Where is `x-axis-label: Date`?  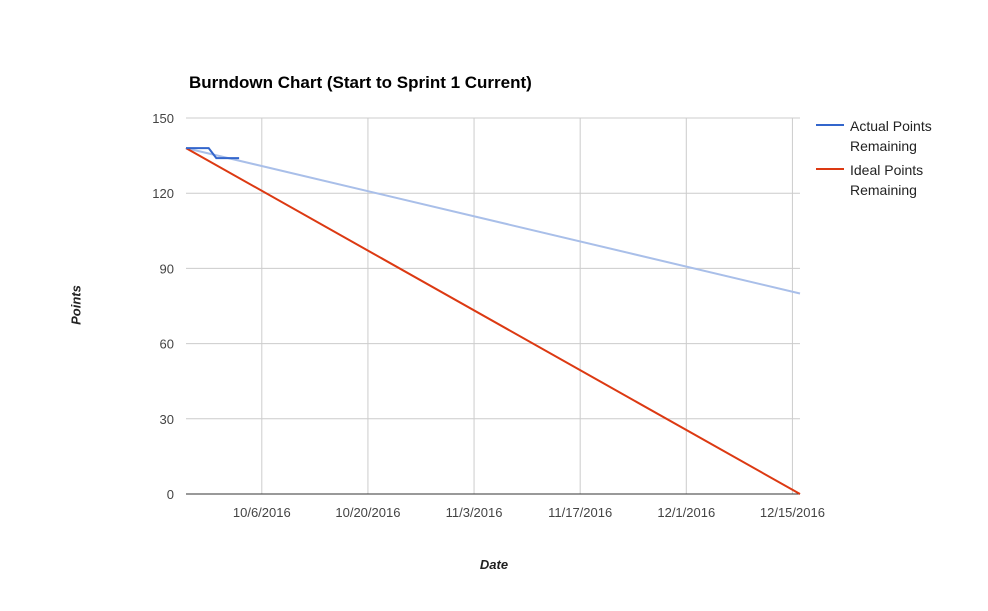 x-axis-label: Date is located at coordinates (494, 564).